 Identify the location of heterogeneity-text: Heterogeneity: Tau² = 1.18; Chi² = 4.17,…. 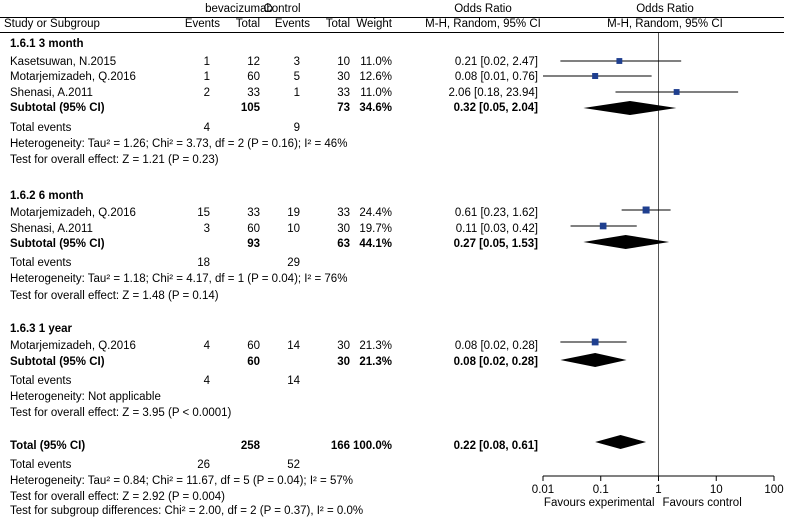
(179, 279).